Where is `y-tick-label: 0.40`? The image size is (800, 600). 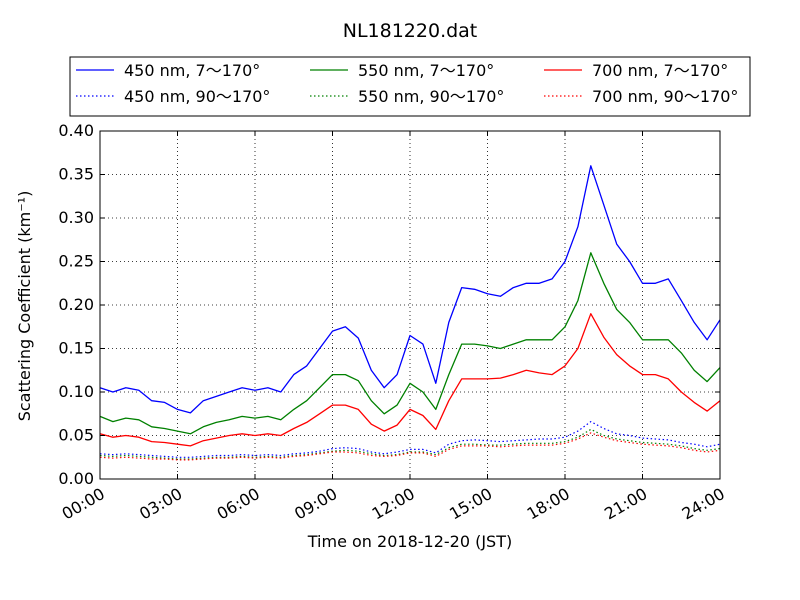 y-tick-label: 0.40 is located at coordinates (76, 130).